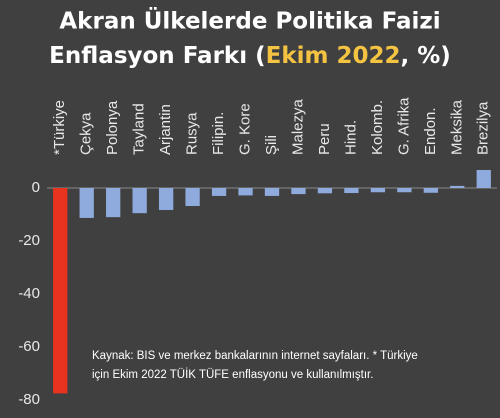 Image resolution: width=500 pixels, height=418 pixels. Describe the element at coordinates (249, 21) in the screenshot. I see `chart-title: Akran Ülkelerde Politika Faizi` at that location.